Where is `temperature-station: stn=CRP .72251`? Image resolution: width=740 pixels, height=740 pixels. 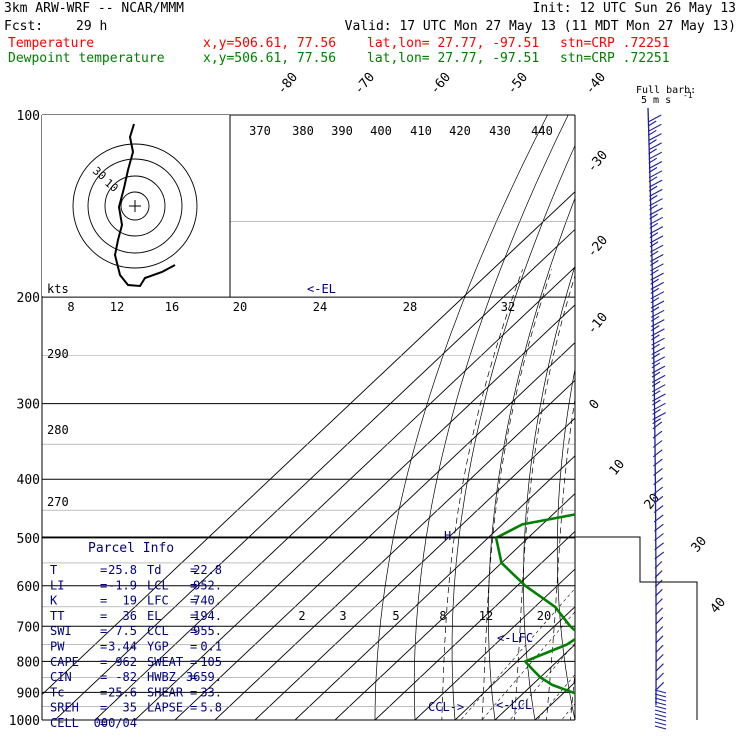
temperature-station: stn=CRP .72251 is located at coordinates (615, 43).